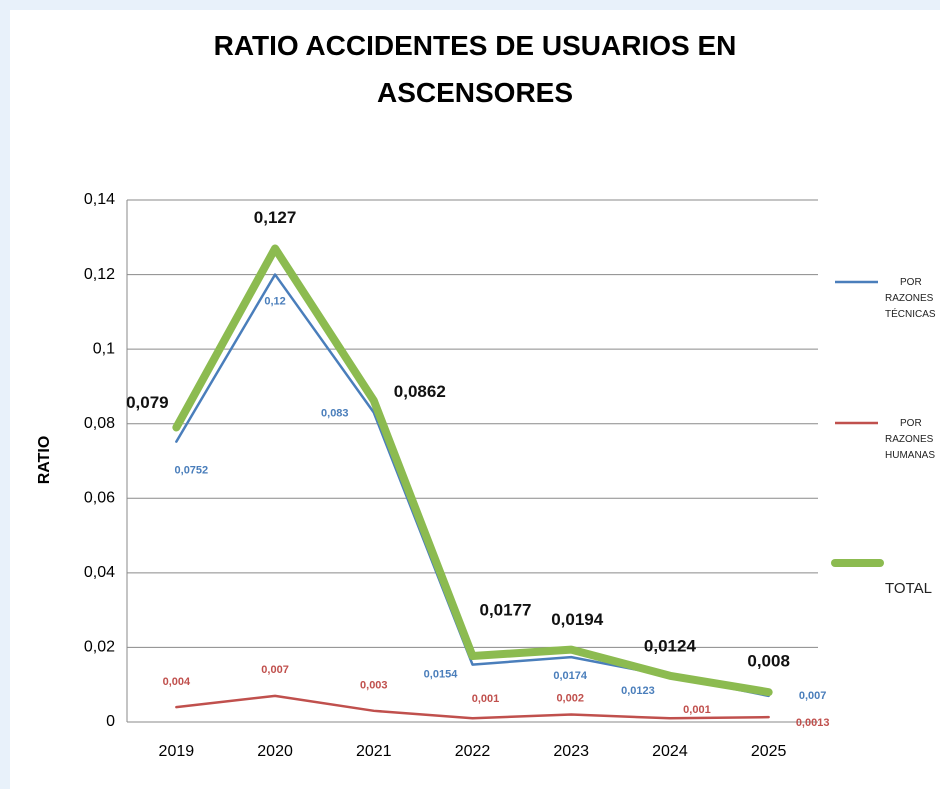  I want to click on x-tick-label: 2025, so click(769, 751).